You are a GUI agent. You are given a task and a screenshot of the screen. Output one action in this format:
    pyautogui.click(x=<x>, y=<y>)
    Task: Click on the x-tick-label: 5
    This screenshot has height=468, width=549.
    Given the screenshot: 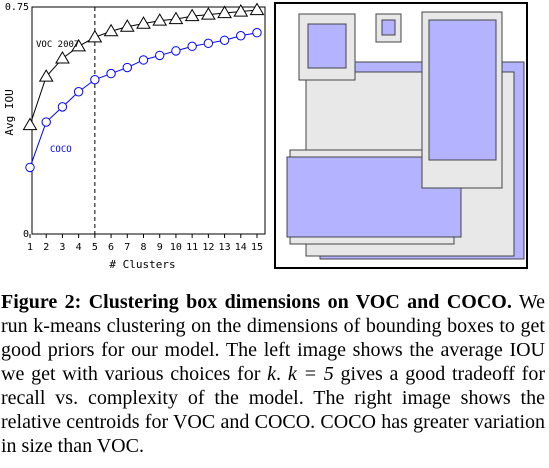 What is the action you would take?
    pyautogui.click(x=95, y=247)
    